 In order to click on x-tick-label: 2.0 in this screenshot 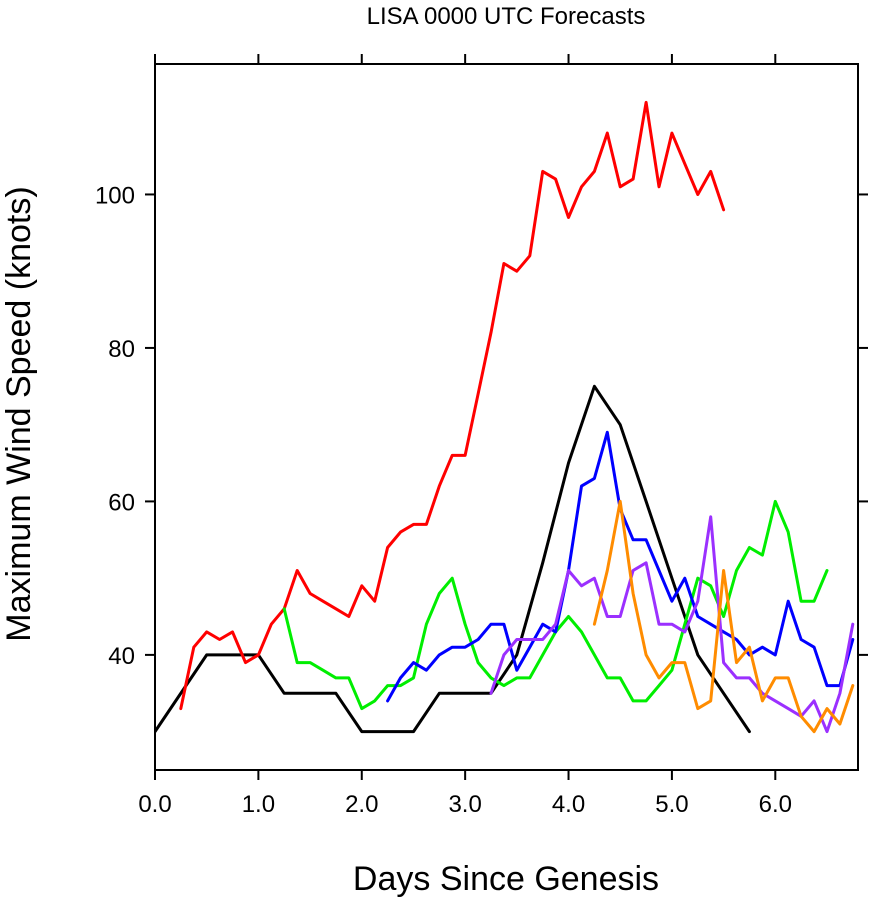, I will do `click(361, 804)`.